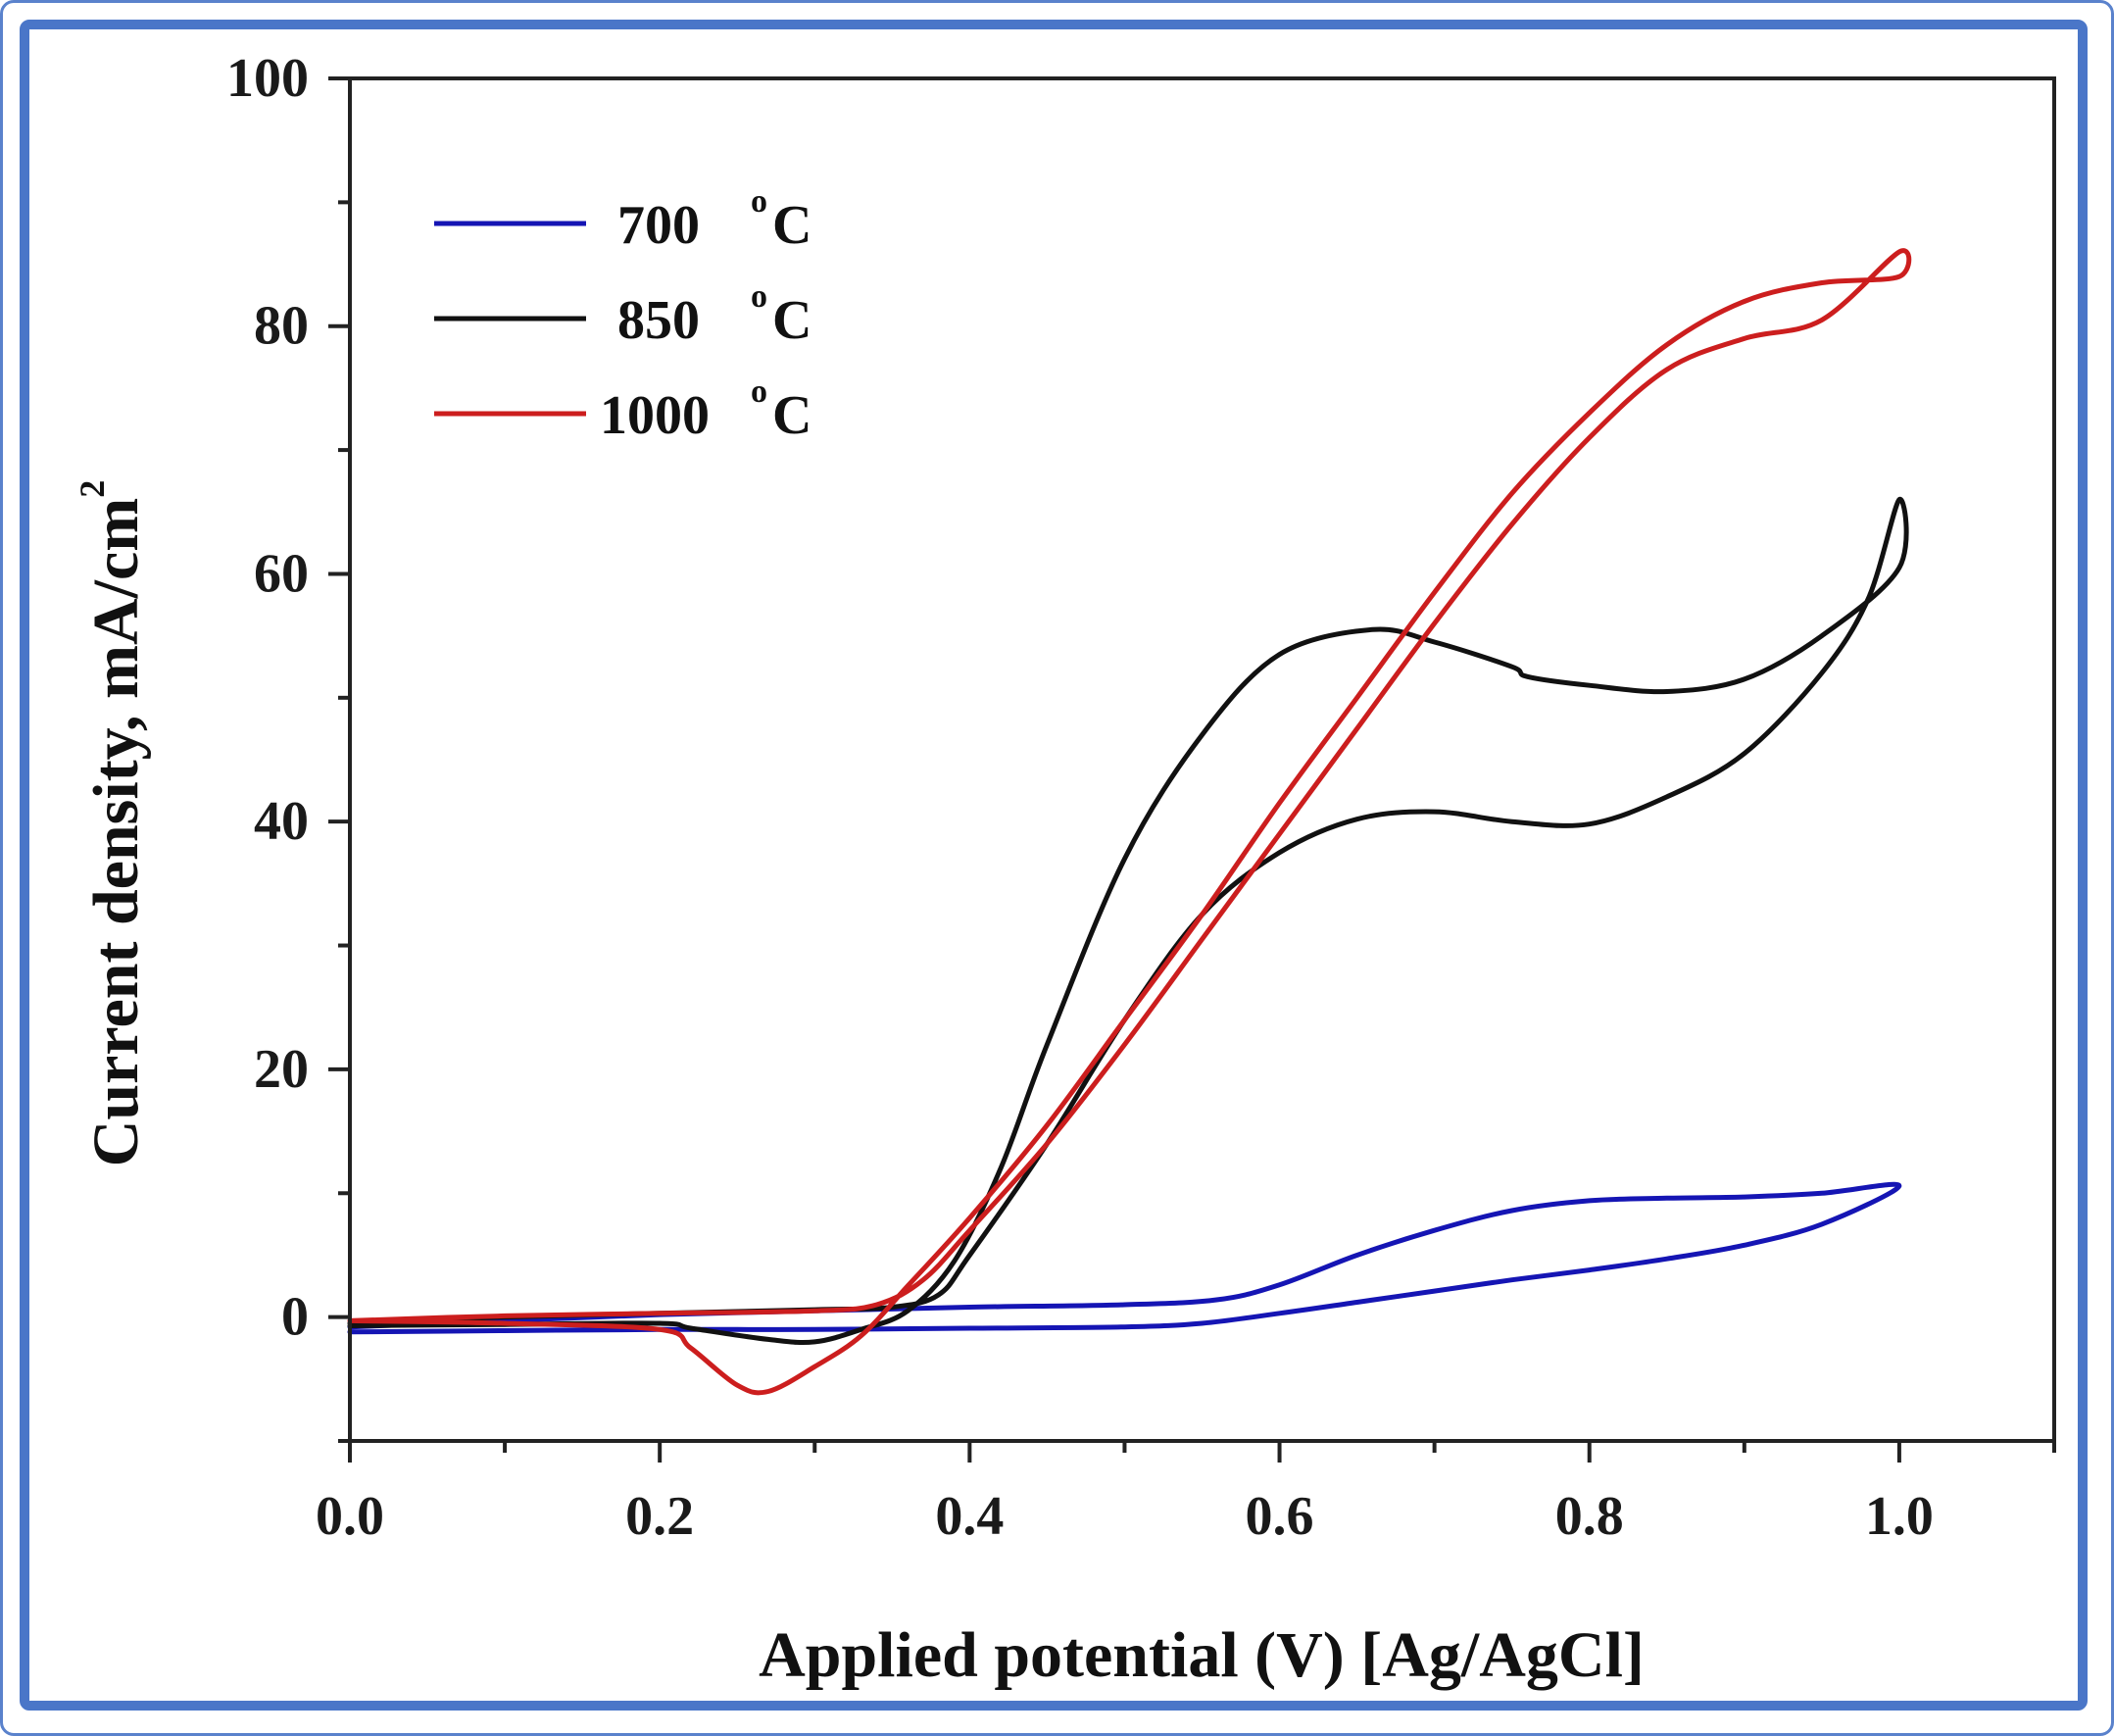  Describe the element at coordinates (281, 1069) in the screenshot. I see `y-tick-label: 20` at that location.